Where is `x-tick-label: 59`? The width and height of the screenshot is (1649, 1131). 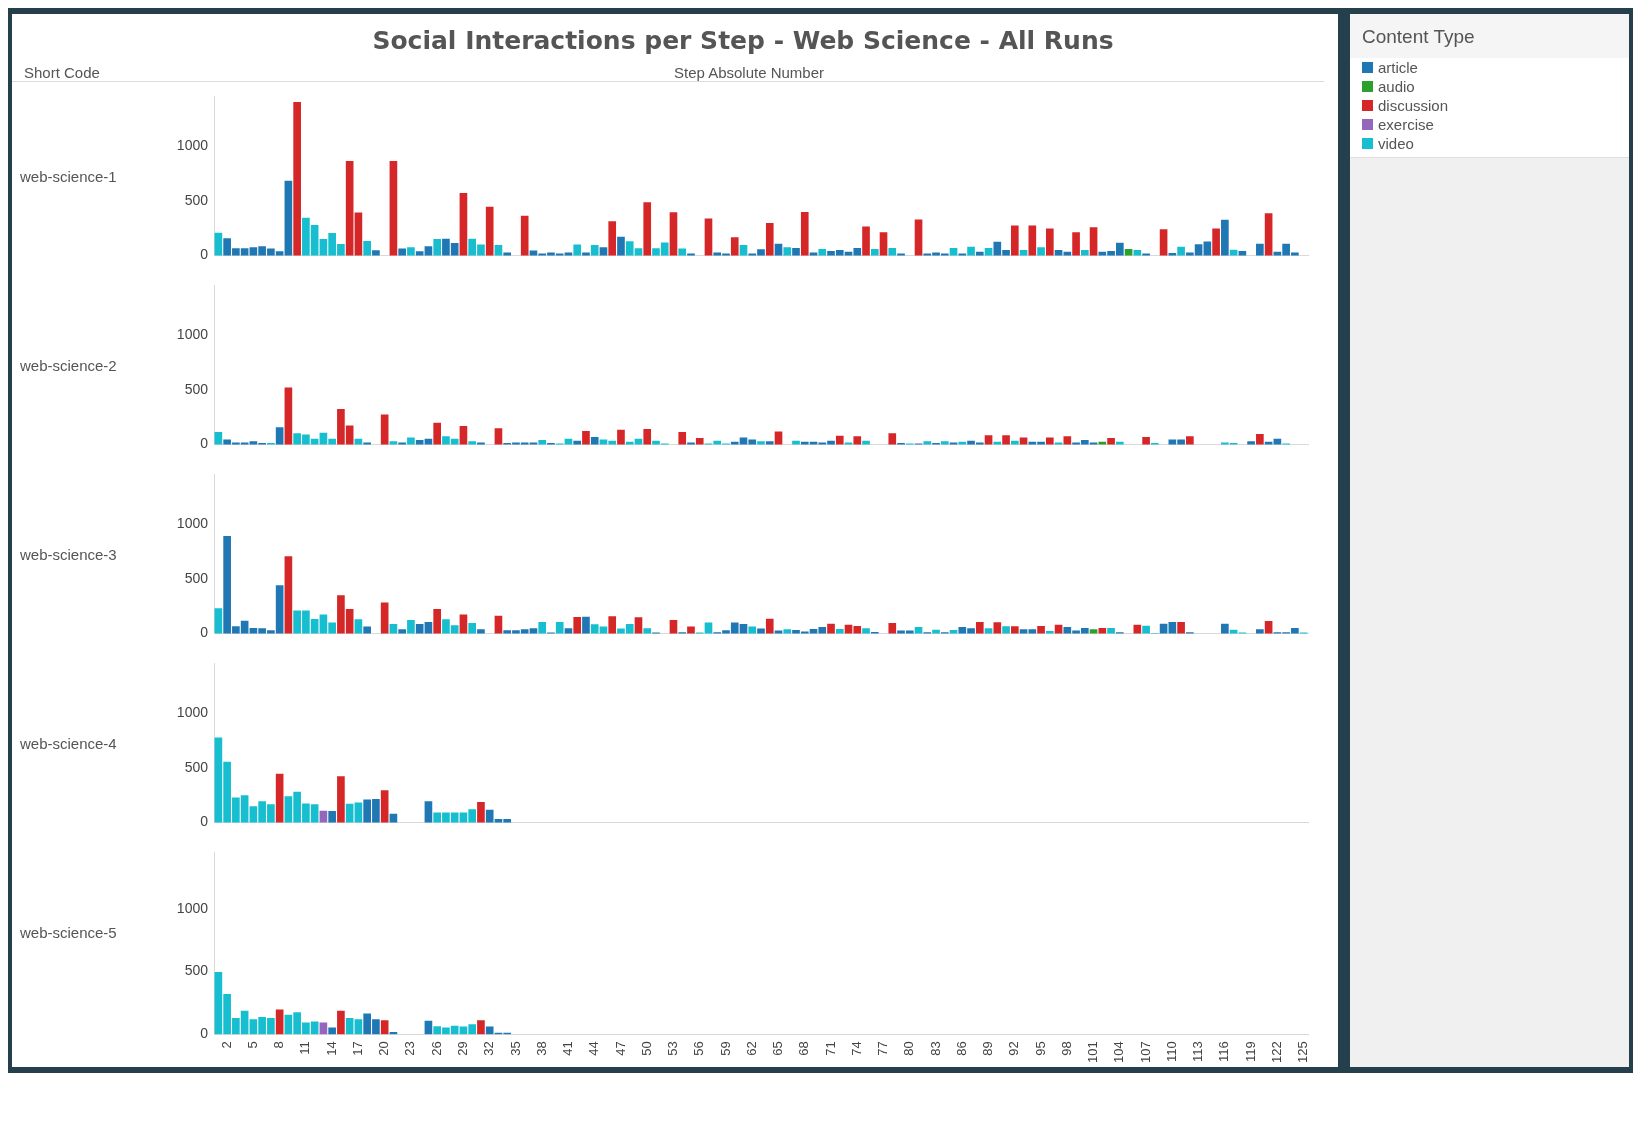 x-tick-label: 59 is located at coordinates (725, 1048).